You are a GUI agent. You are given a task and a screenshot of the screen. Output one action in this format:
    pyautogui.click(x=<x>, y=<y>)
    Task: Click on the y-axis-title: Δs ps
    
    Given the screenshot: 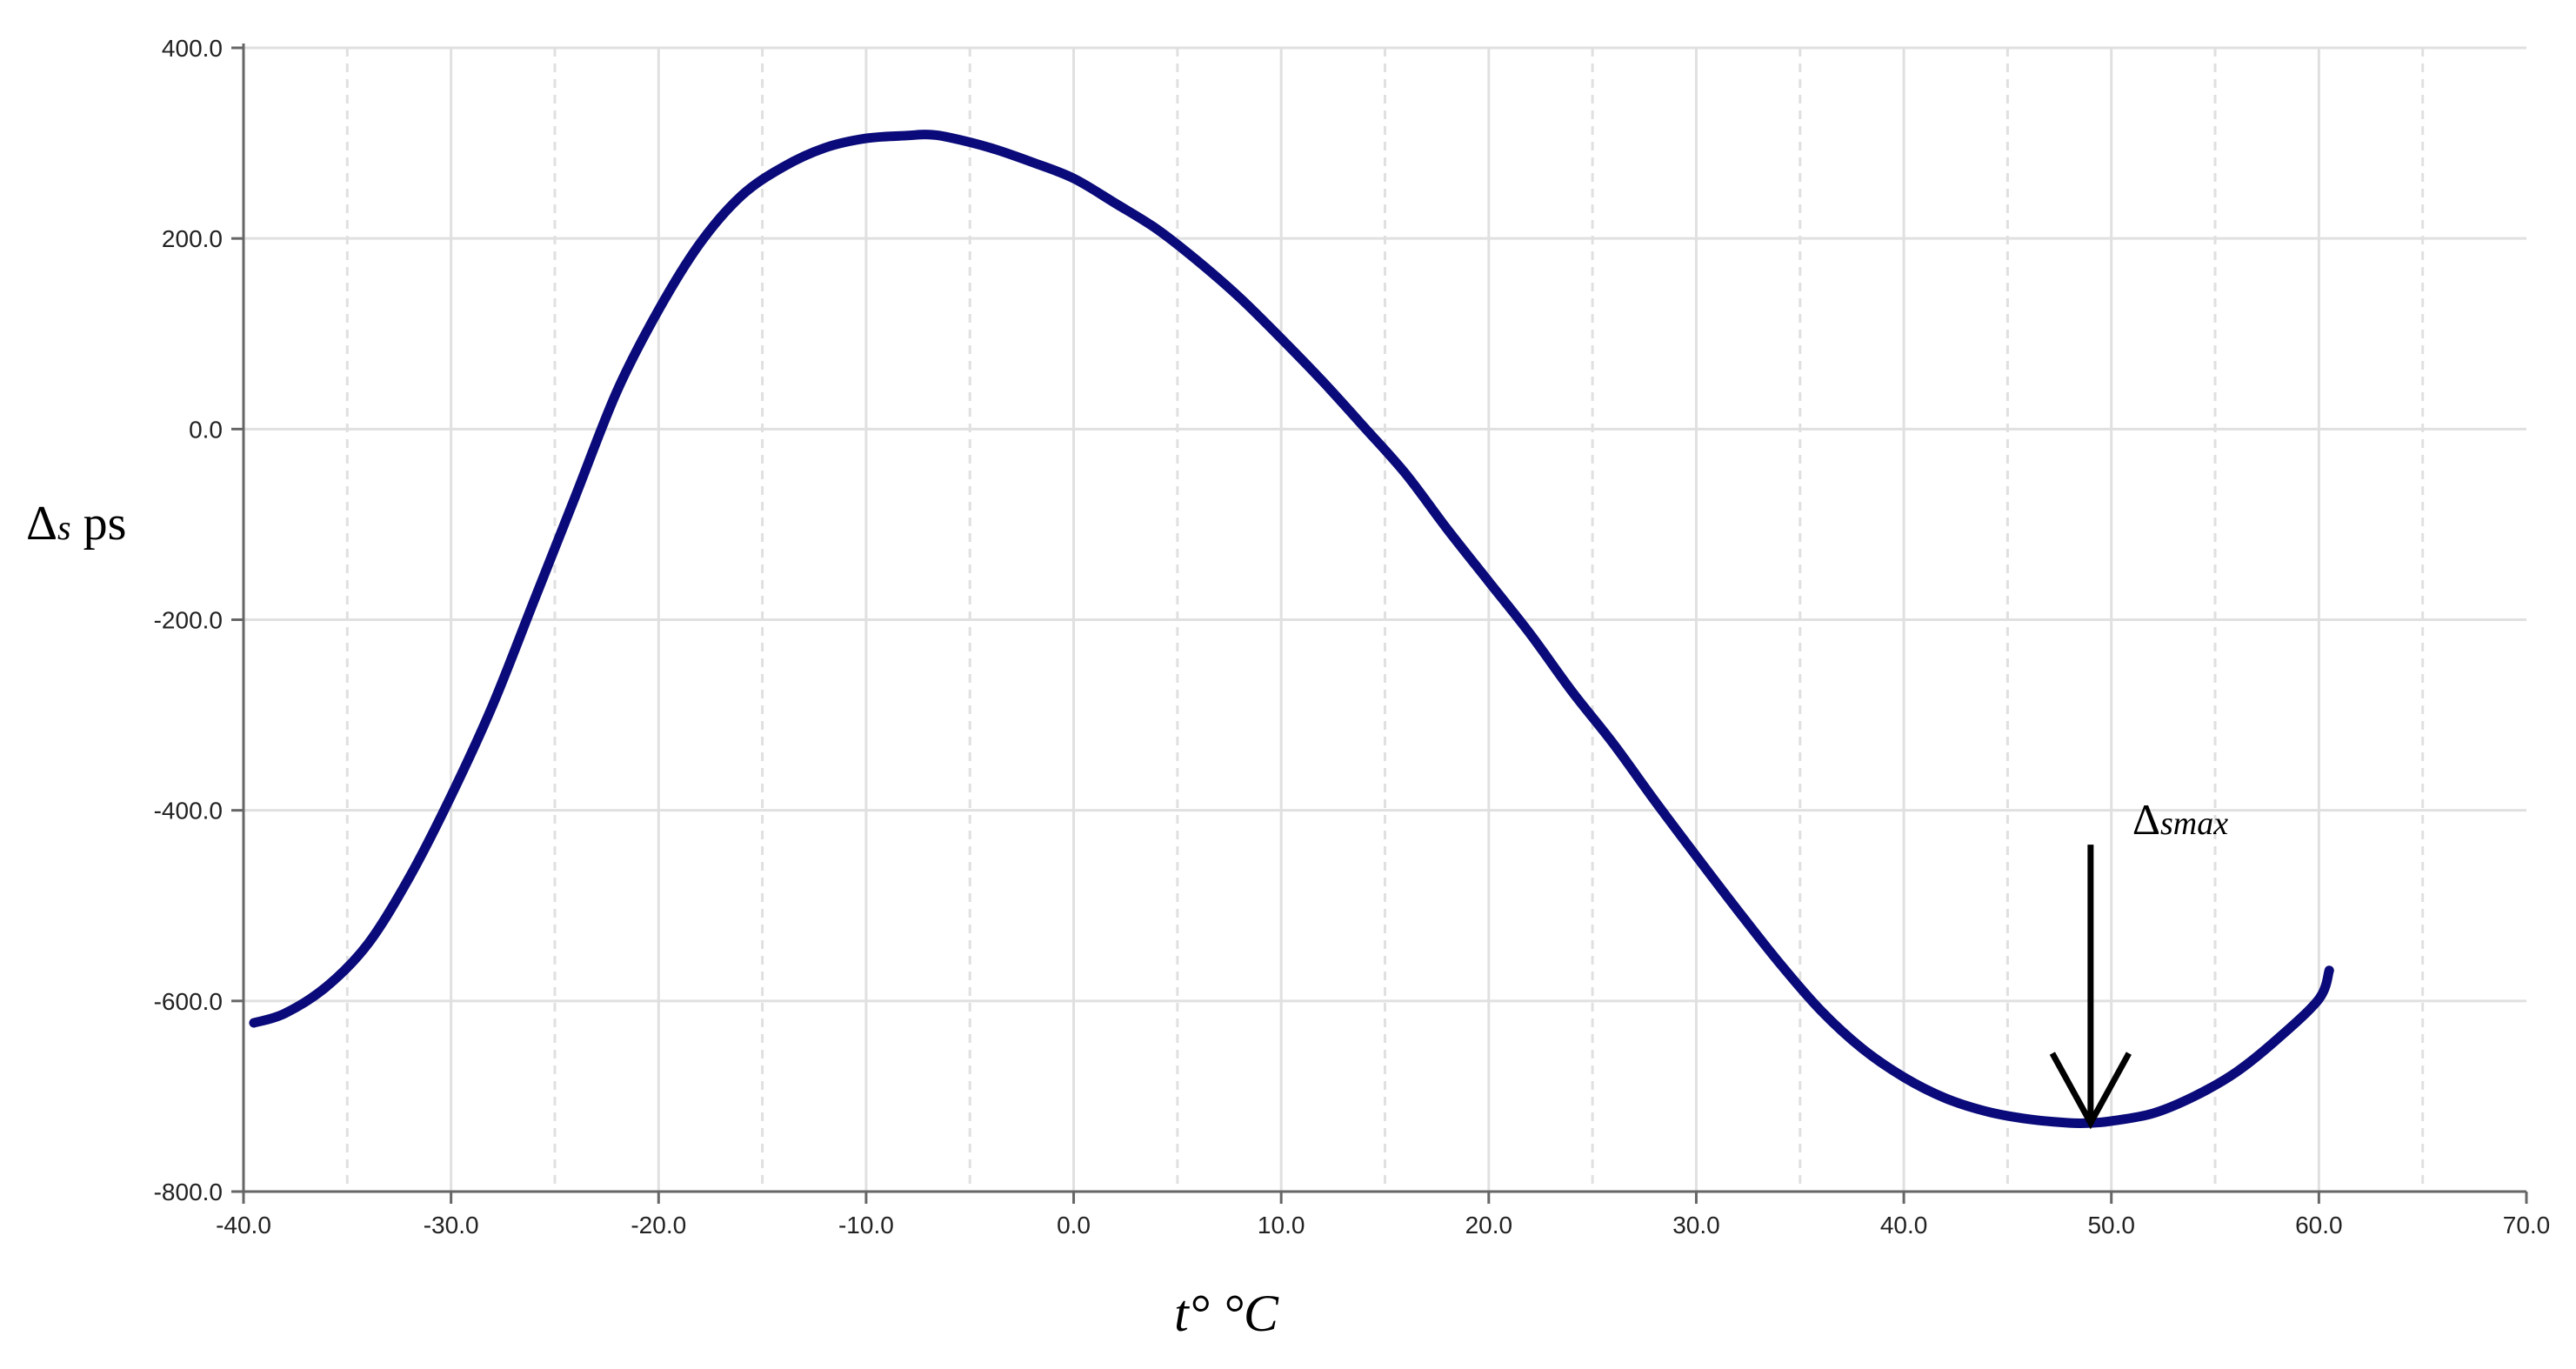 What is the action you would take?
    pyautogui.click(x=76, y=524)
    